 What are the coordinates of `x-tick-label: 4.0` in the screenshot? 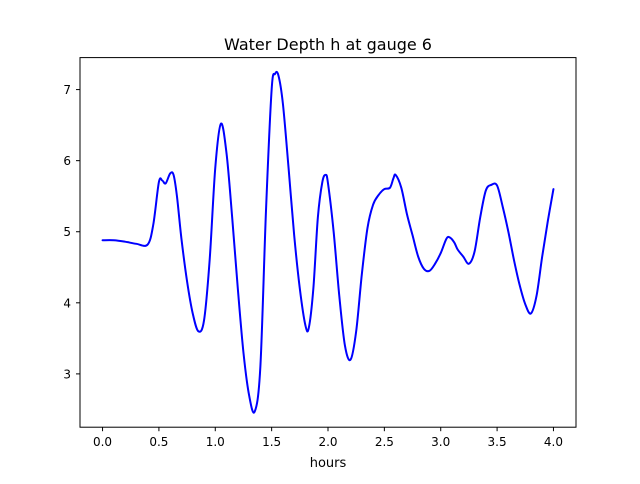 It's located at (553, 442).